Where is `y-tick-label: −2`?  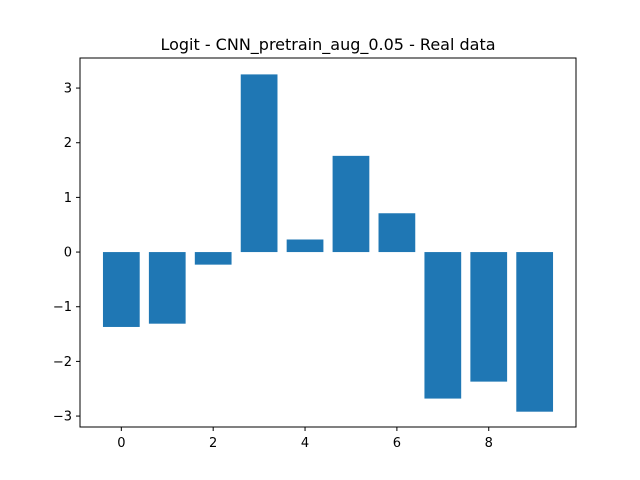
y-tick-label: −2 is located at coordinates (62, 362).